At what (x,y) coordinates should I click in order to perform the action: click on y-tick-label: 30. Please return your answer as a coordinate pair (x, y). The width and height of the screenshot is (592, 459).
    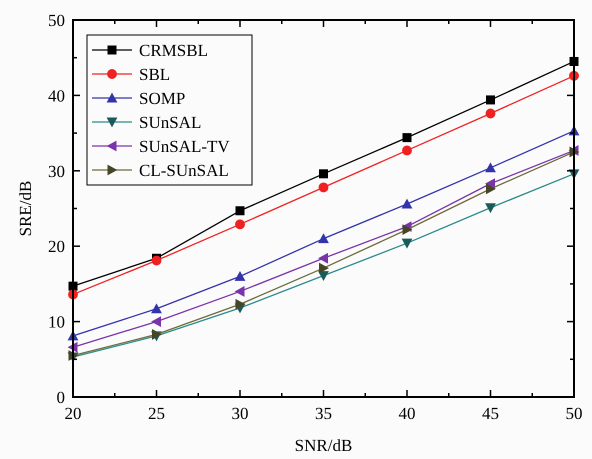
    Looking at the image, I should click on (56, 171).